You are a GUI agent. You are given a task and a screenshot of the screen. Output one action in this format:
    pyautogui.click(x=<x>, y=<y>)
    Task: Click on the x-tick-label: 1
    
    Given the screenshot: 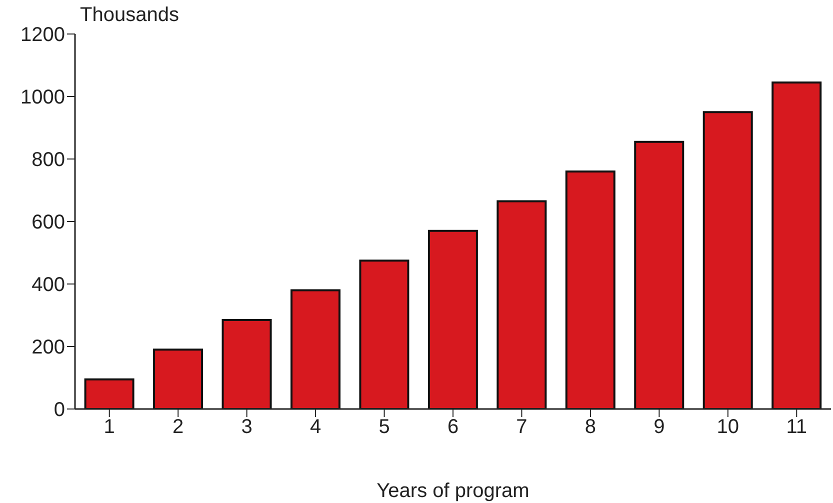 What is the action you would take?
    pyautogui.click(x=109, y=427)
    